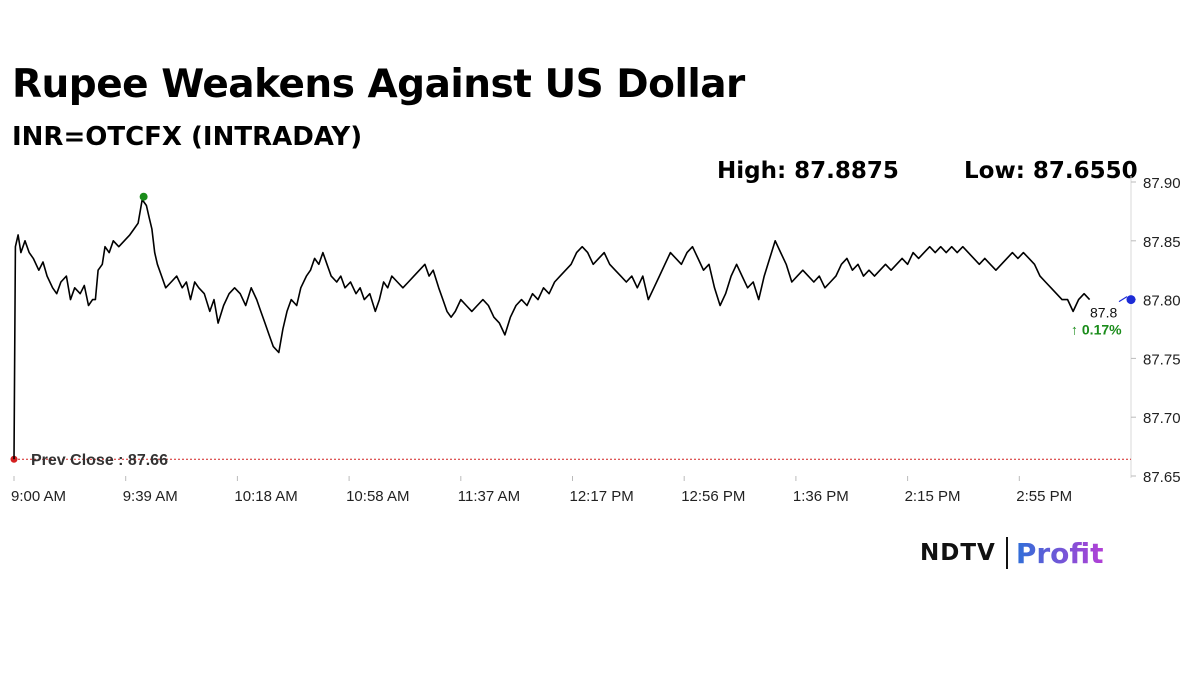 The width and height of the screenshot is (1200, 675). Describe the element at coordinates (1162, 183) in the screenshot. I see `y-tick-label: 87.90` at that location.